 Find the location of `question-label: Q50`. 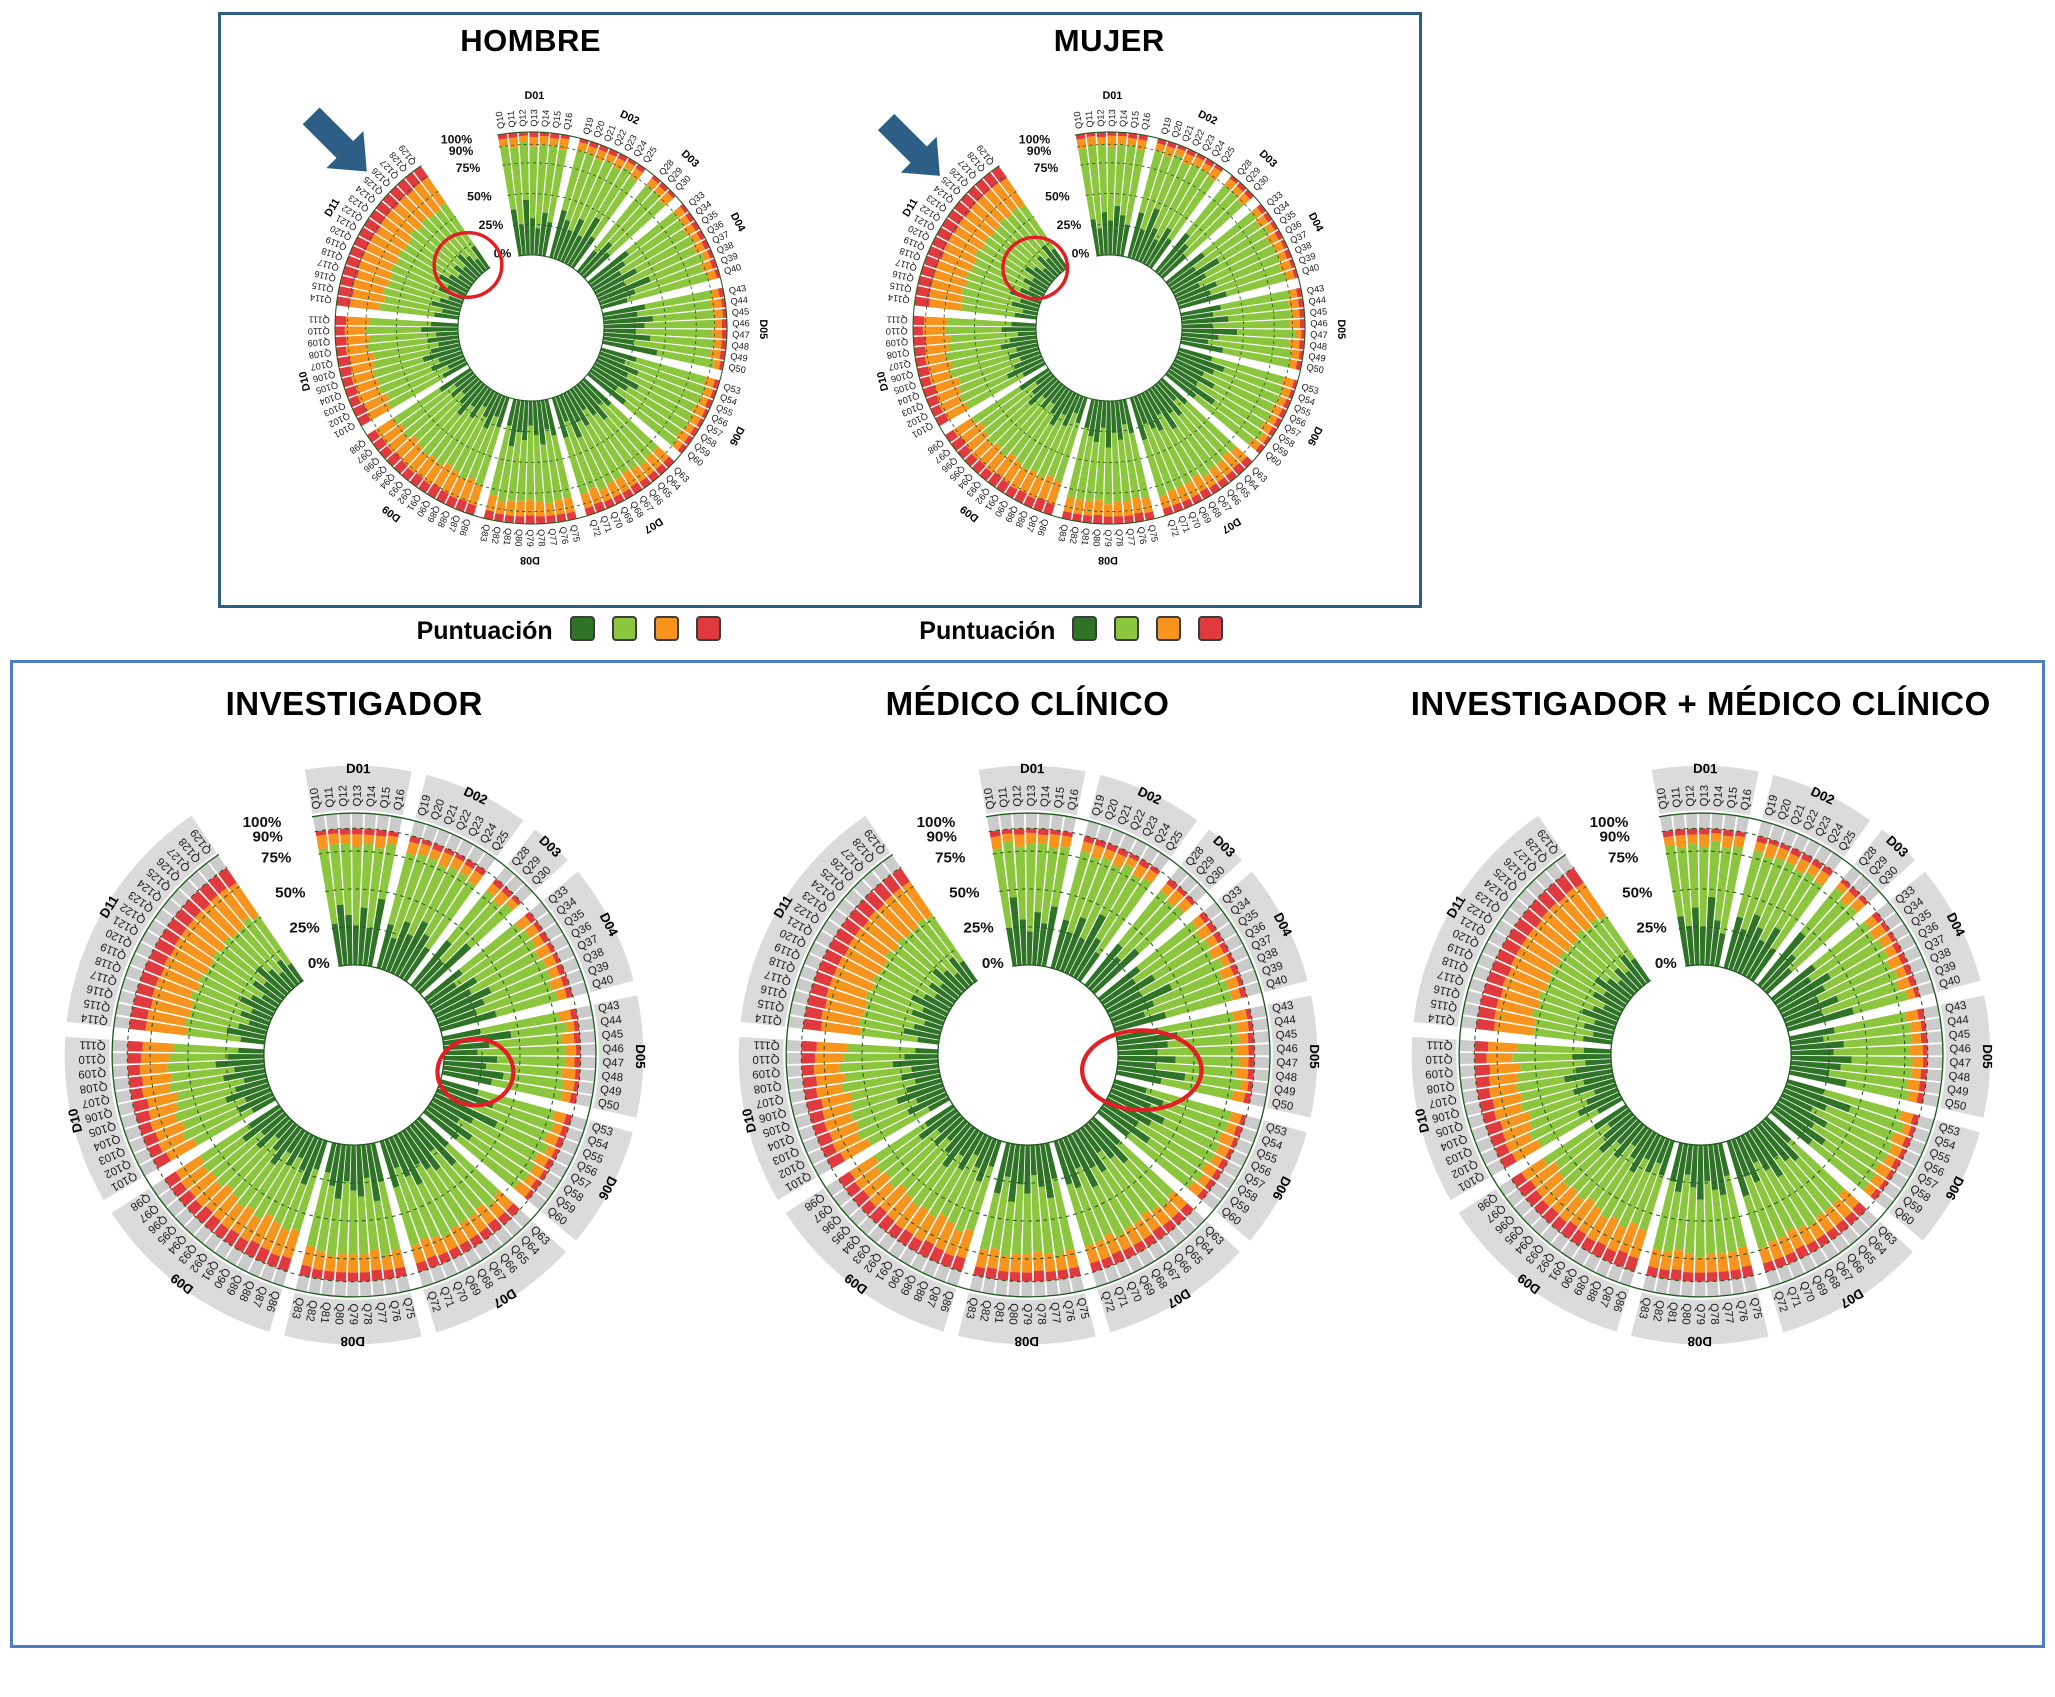

question-label: Q50 is located at coordinates (1954, 1105).